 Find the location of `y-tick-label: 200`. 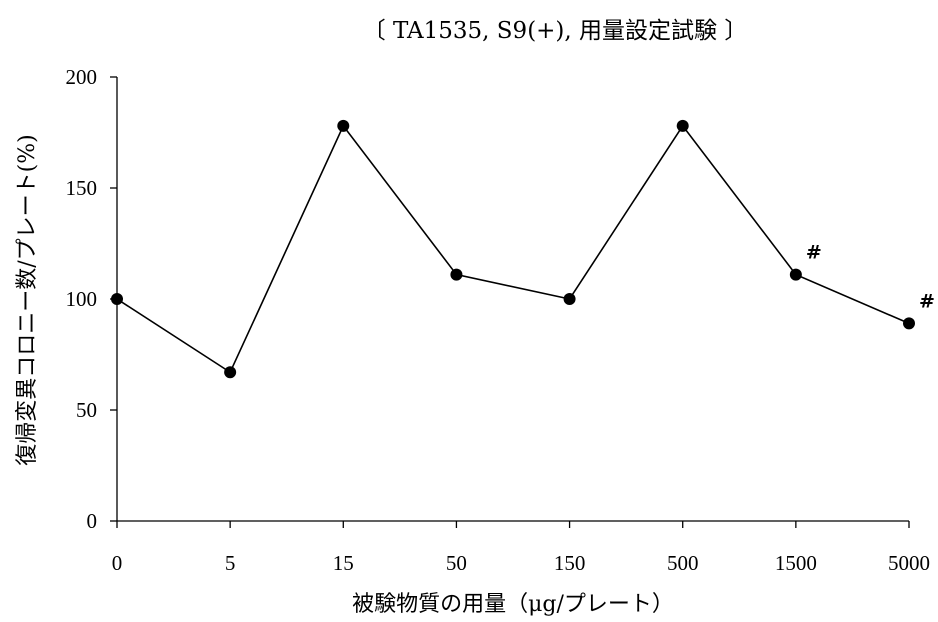

y-tick-label: 200 is located at coordinates (82, 77).